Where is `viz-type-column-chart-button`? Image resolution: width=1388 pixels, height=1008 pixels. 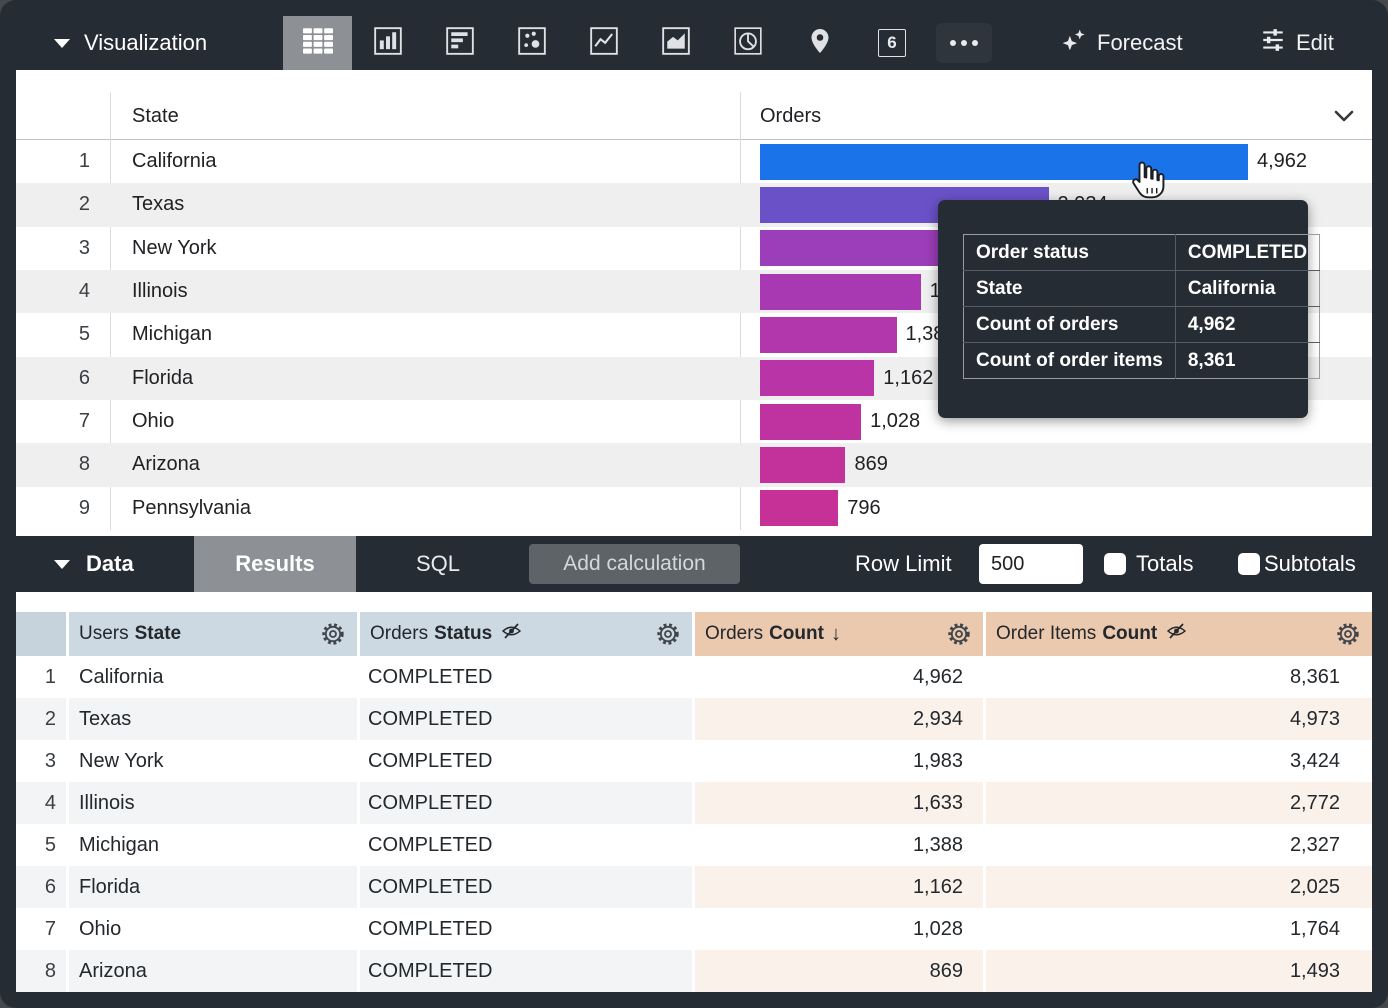
viz-type-column-chart-button is located at coordinates (388, 43).